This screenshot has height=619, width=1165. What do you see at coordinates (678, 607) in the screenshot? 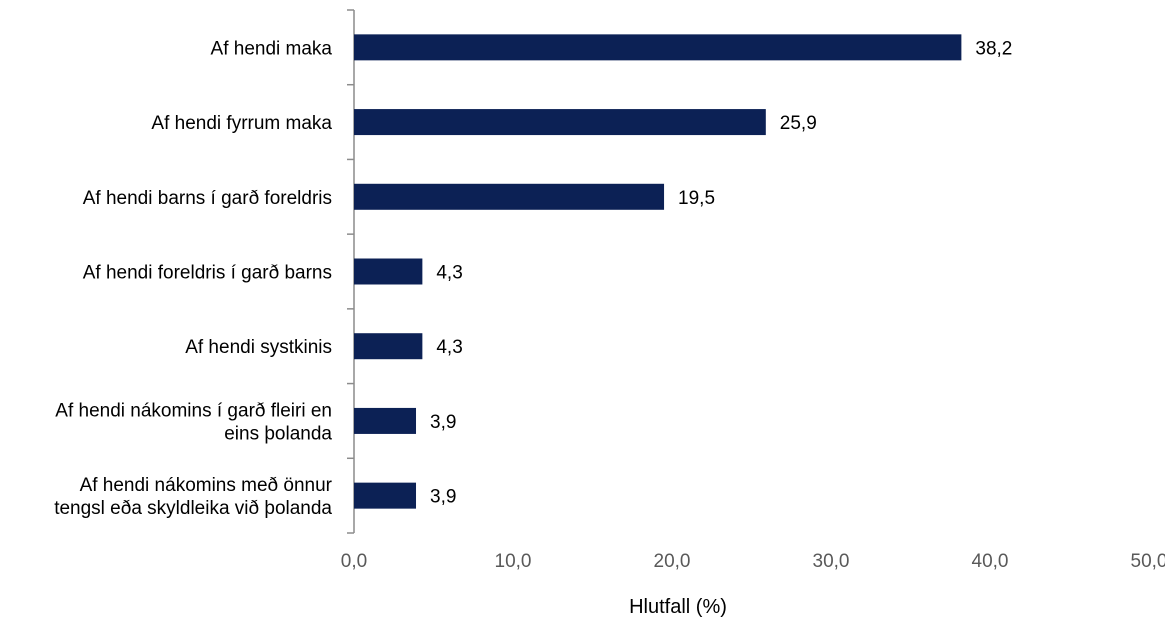
I see `x-axis-title: Hlutfall (%)` at bounding box center [678, 607].